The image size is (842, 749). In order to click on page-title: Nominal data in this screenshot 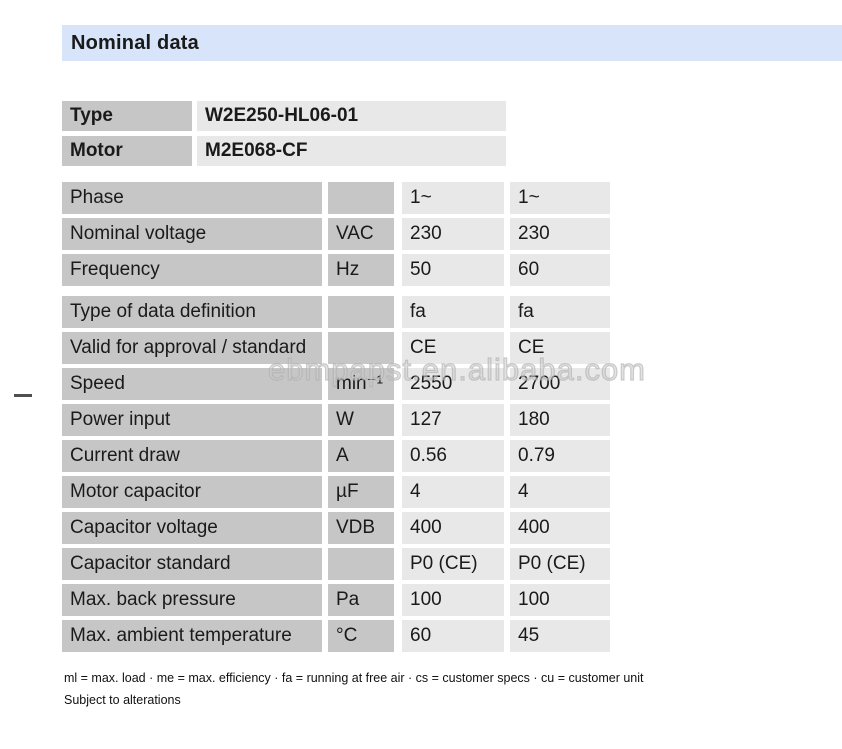, I will do `click(135, 43)`.